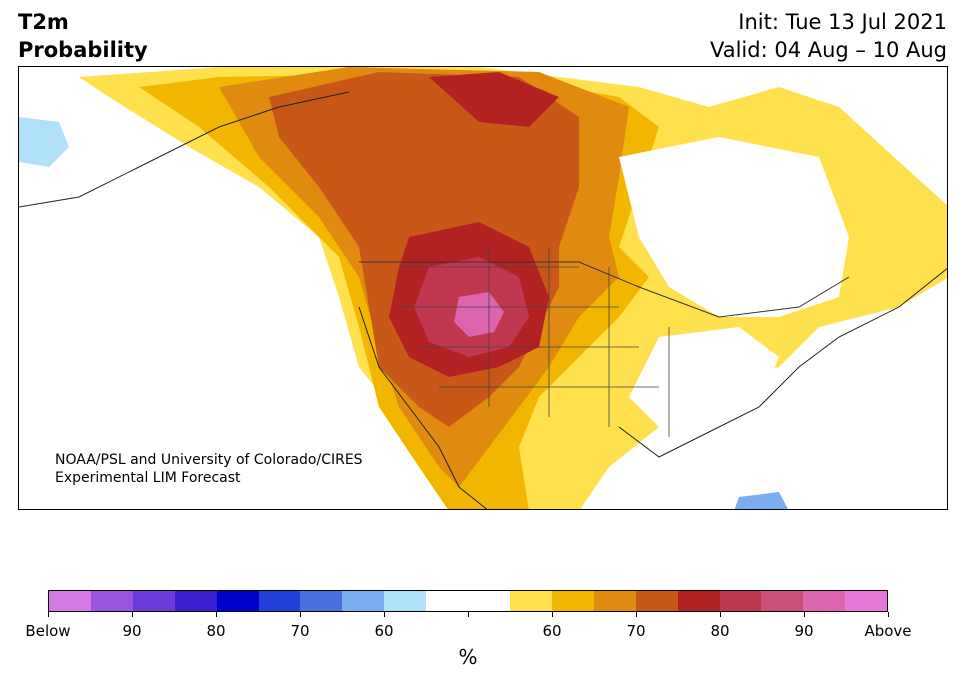  Describe the element at coordinates (83, 36) in the screenshot. I see `title: T2m Probability` at that location.